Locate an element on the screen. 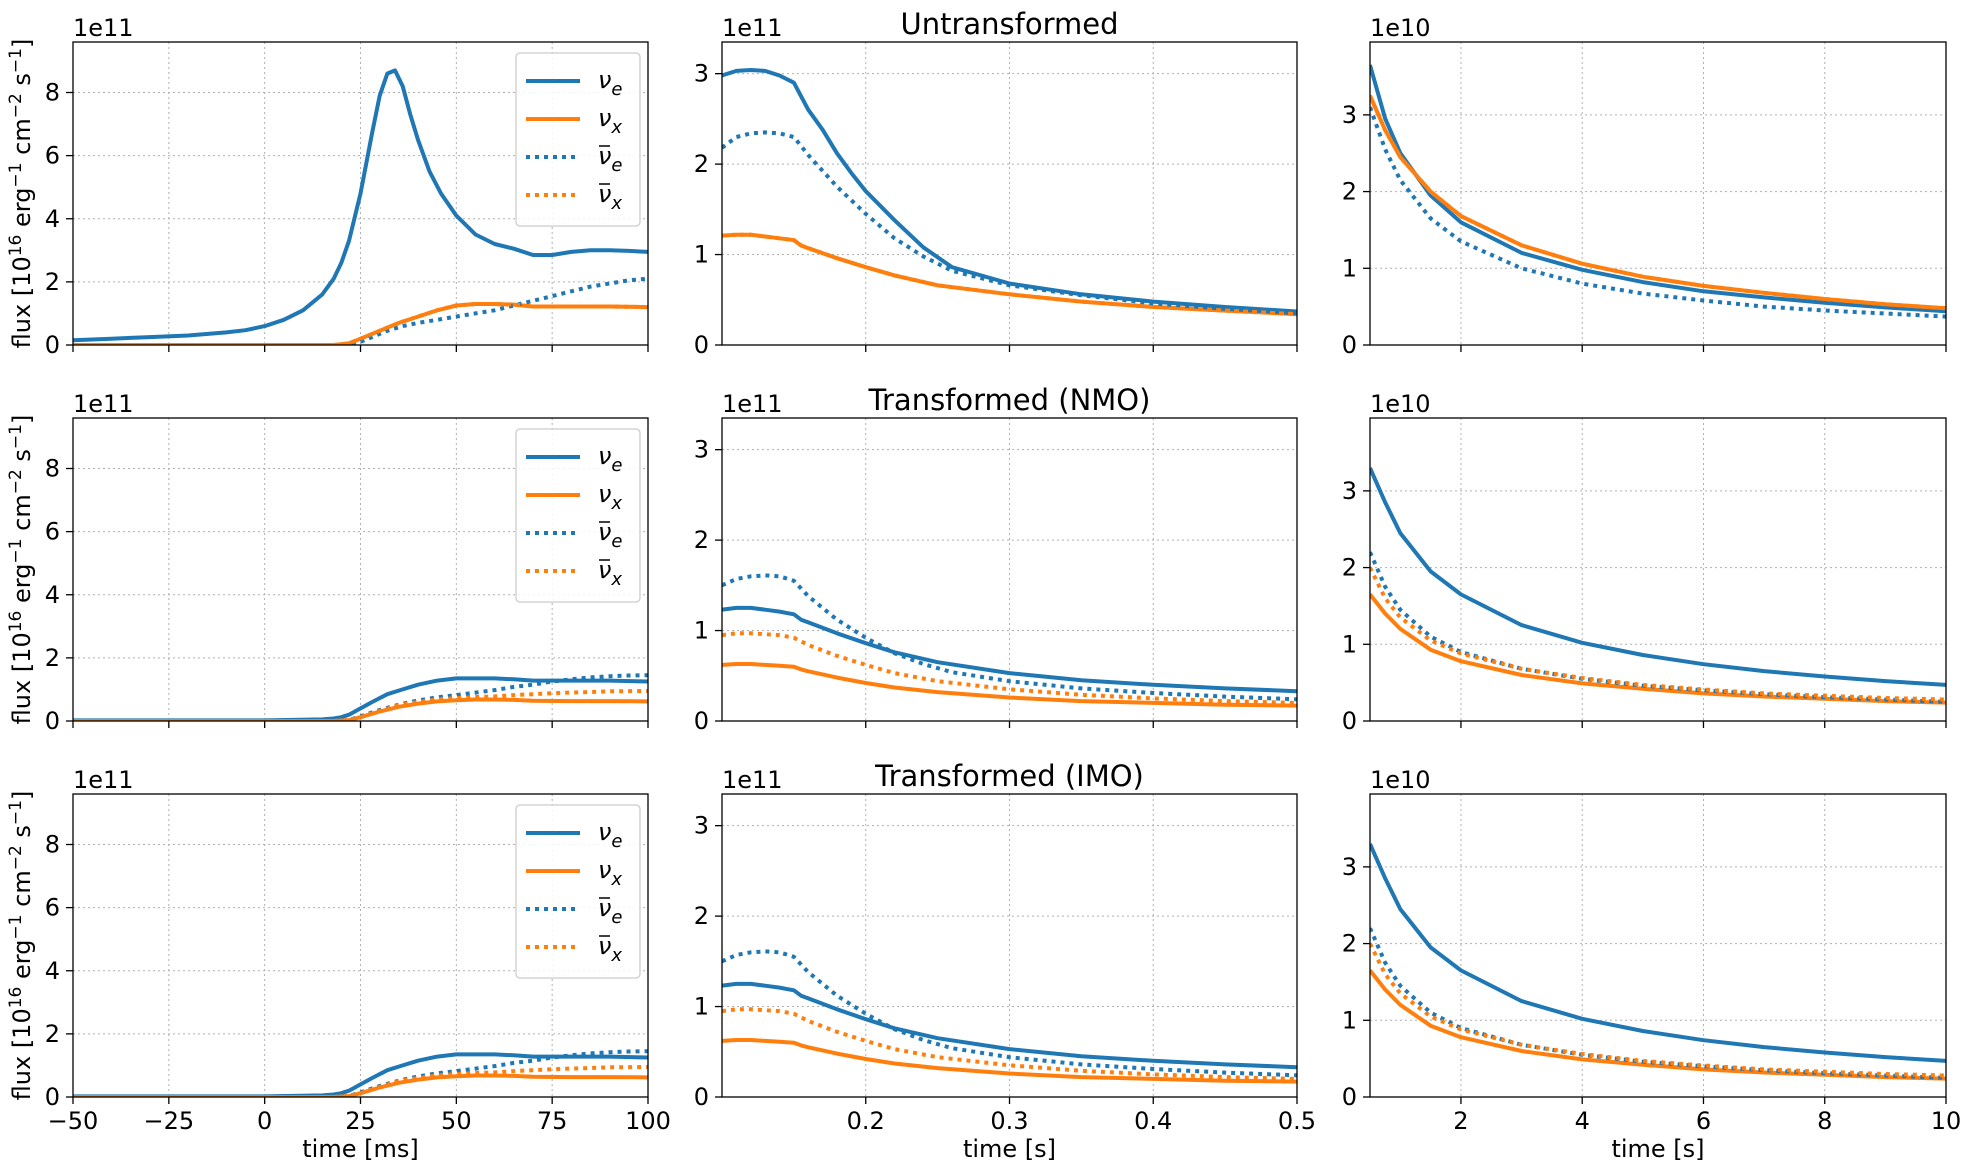  x-tick-label: 10 is located at coordinates (1946, 1121).